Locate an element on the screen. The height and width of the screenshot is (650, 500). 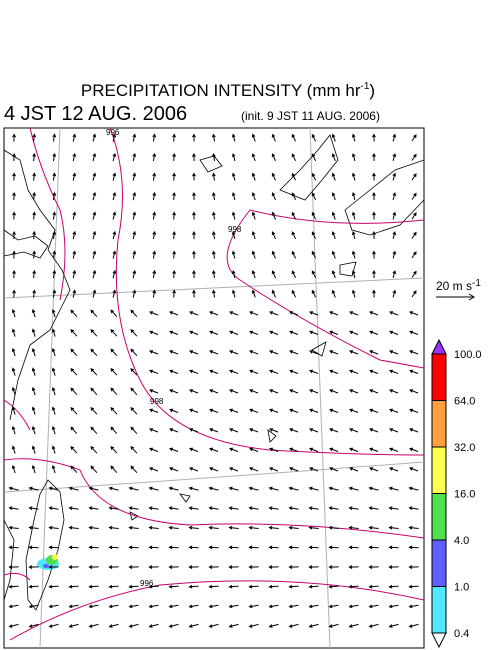
init-time: (init. 9 JST 11 AUG. 2006) is located at coordinates (310, 116).